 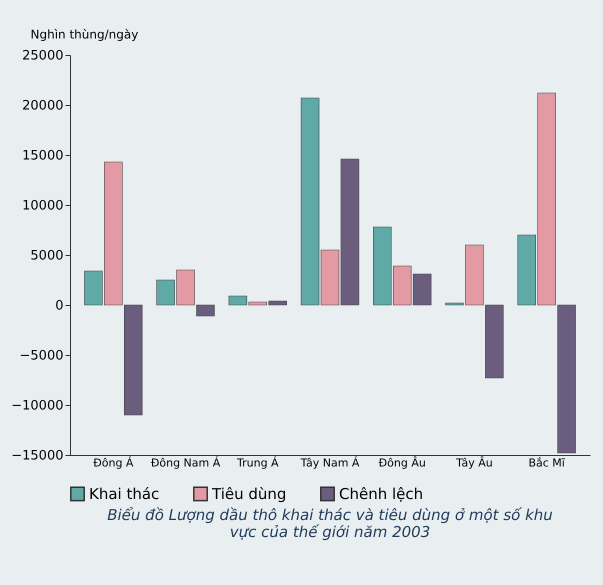 I want to click on y-tick-label: −15000, so click(x=37, y=456).